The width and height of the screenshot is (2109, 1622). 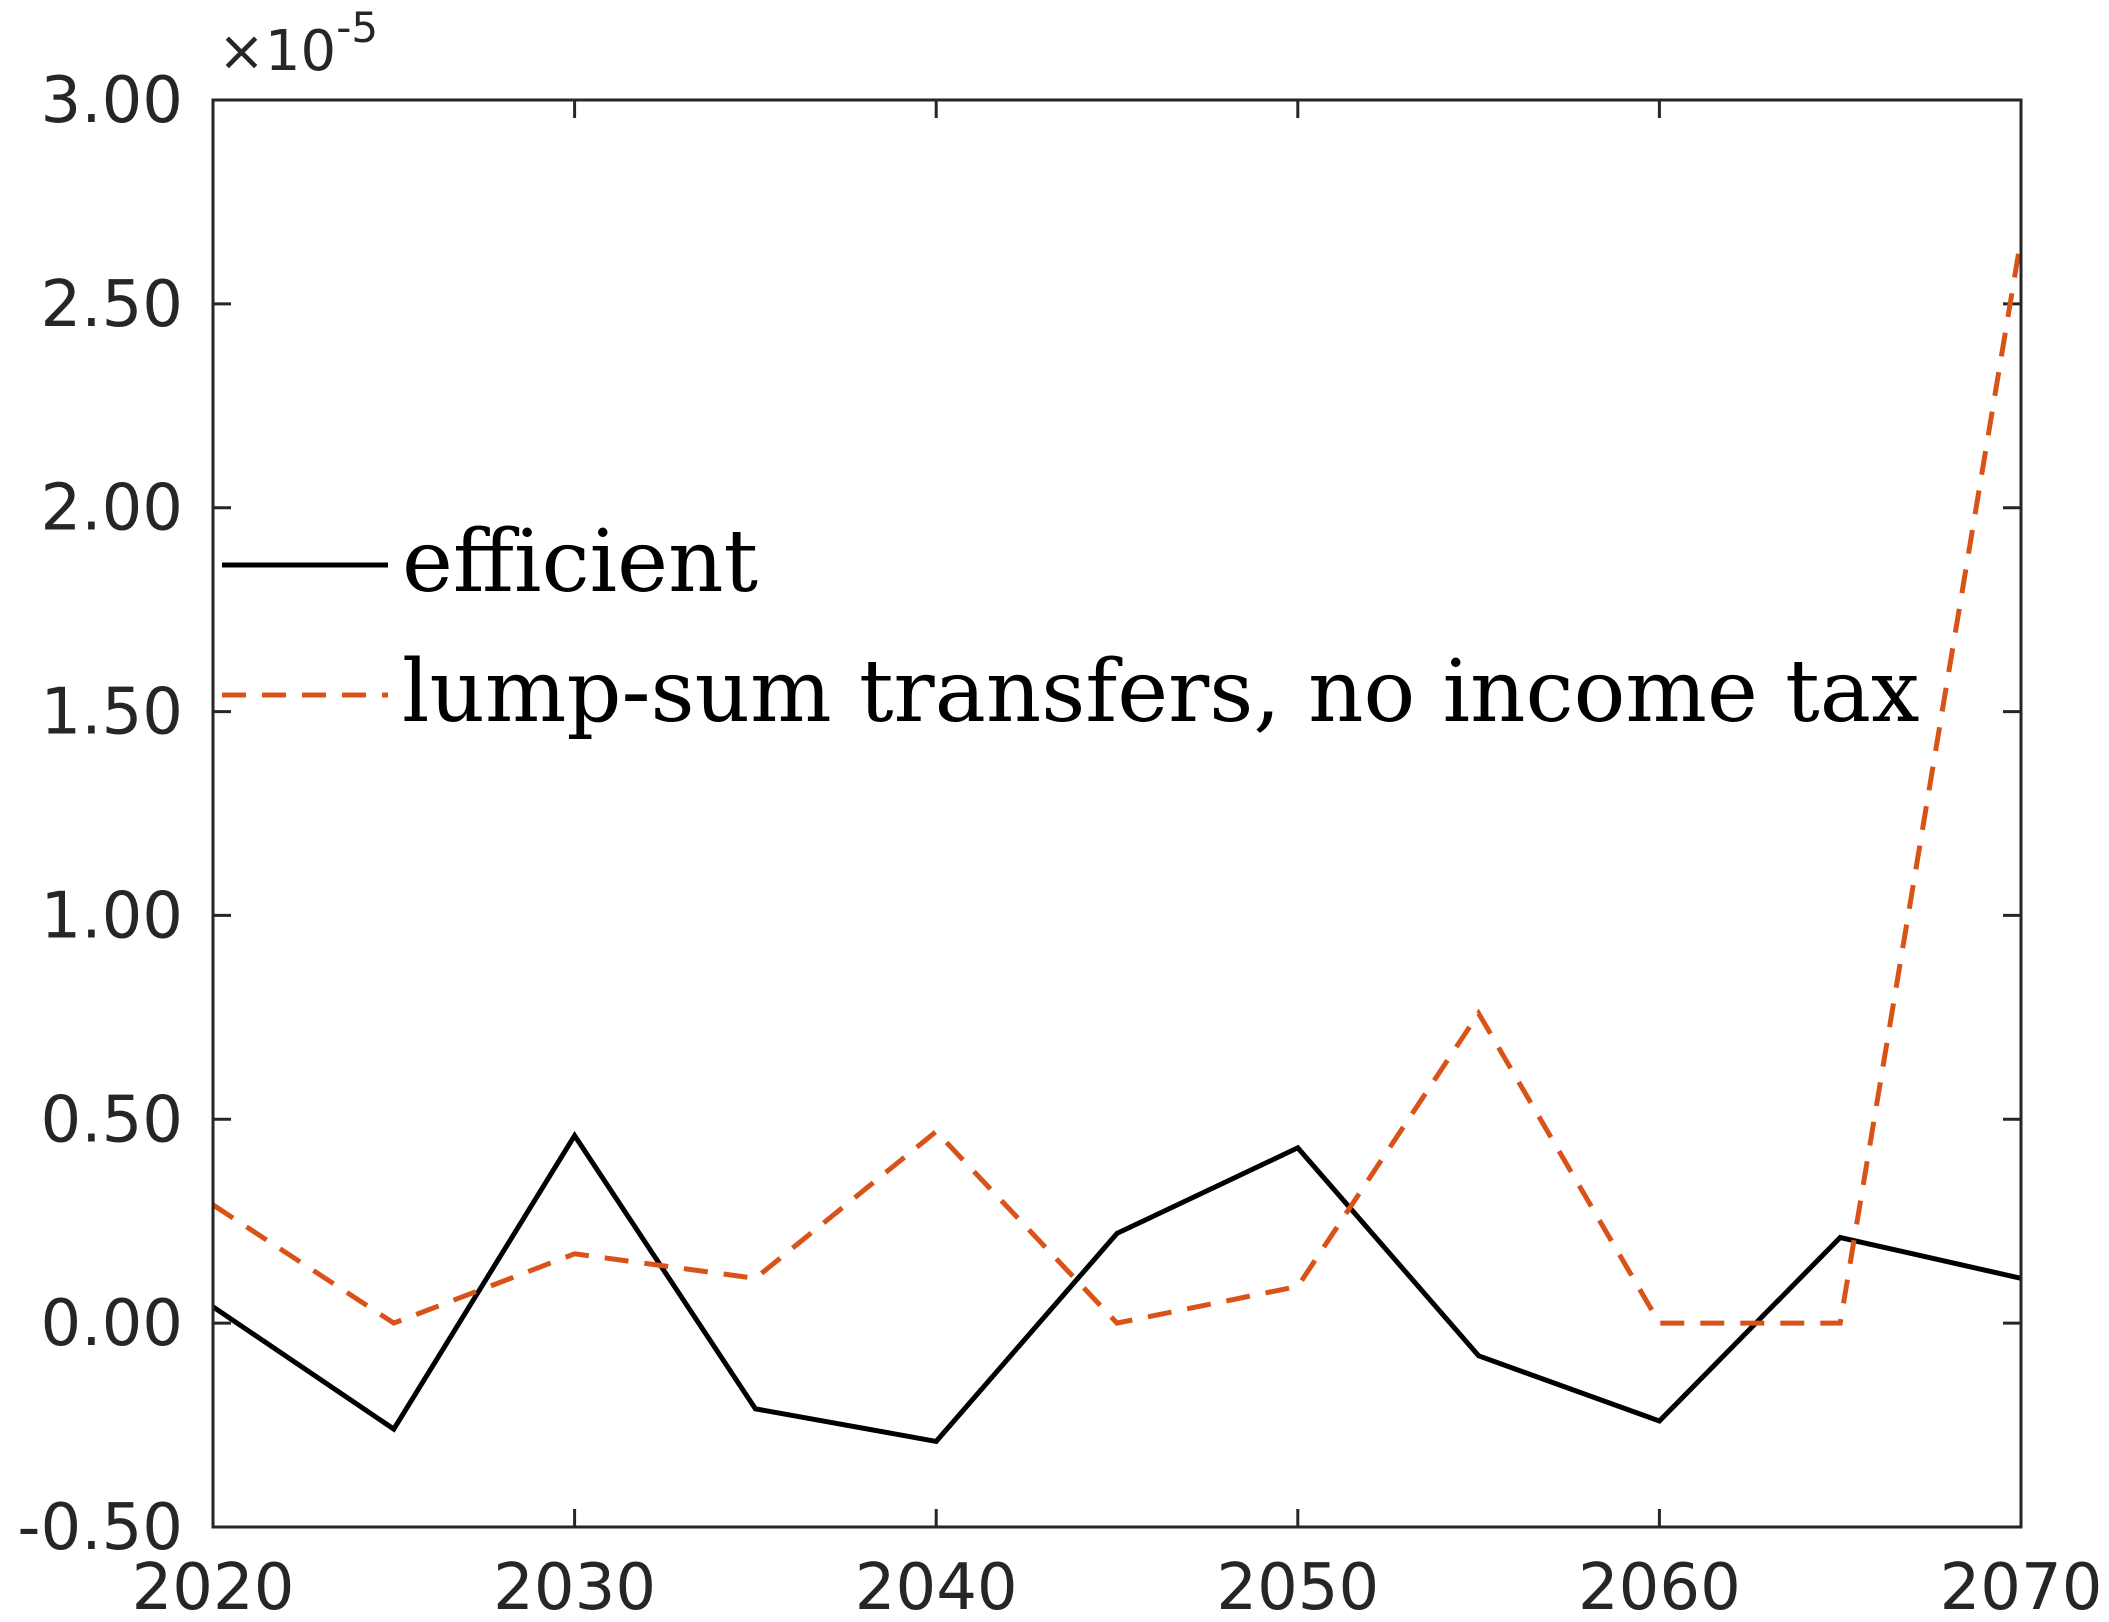 I want to click on y-tick-label: -0.50, so click(x=100, y=1528).